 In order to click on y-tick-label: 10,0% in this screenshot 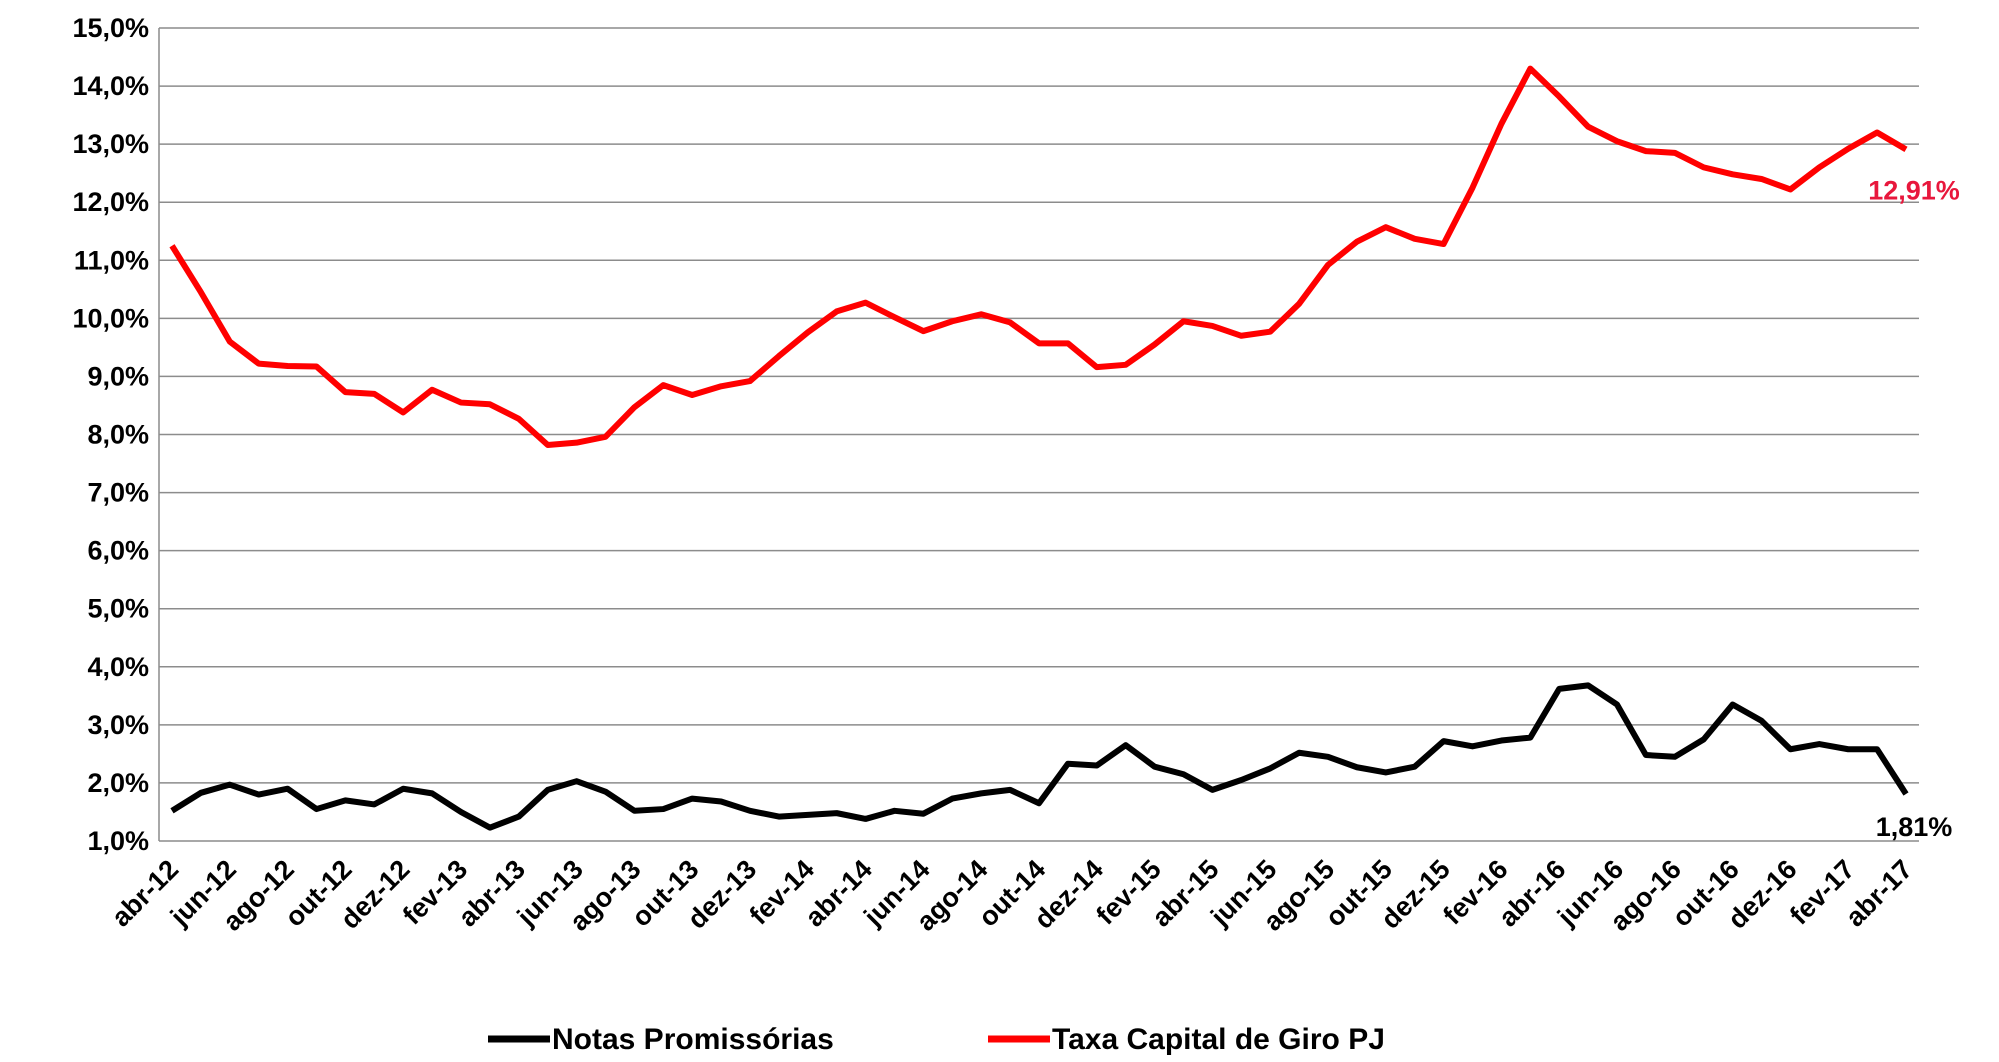, I will do `click(110, 318)`.